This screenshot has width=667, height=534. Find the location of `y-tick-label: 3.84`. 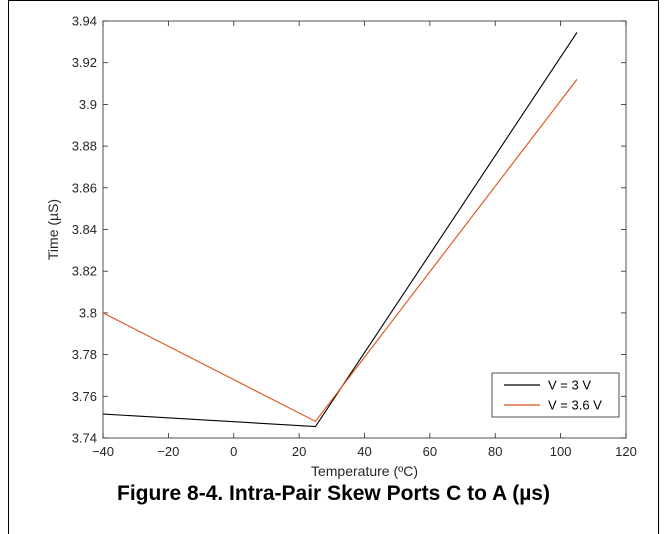

y-tick-label: 3.84 is located at coordinates (84, 229).